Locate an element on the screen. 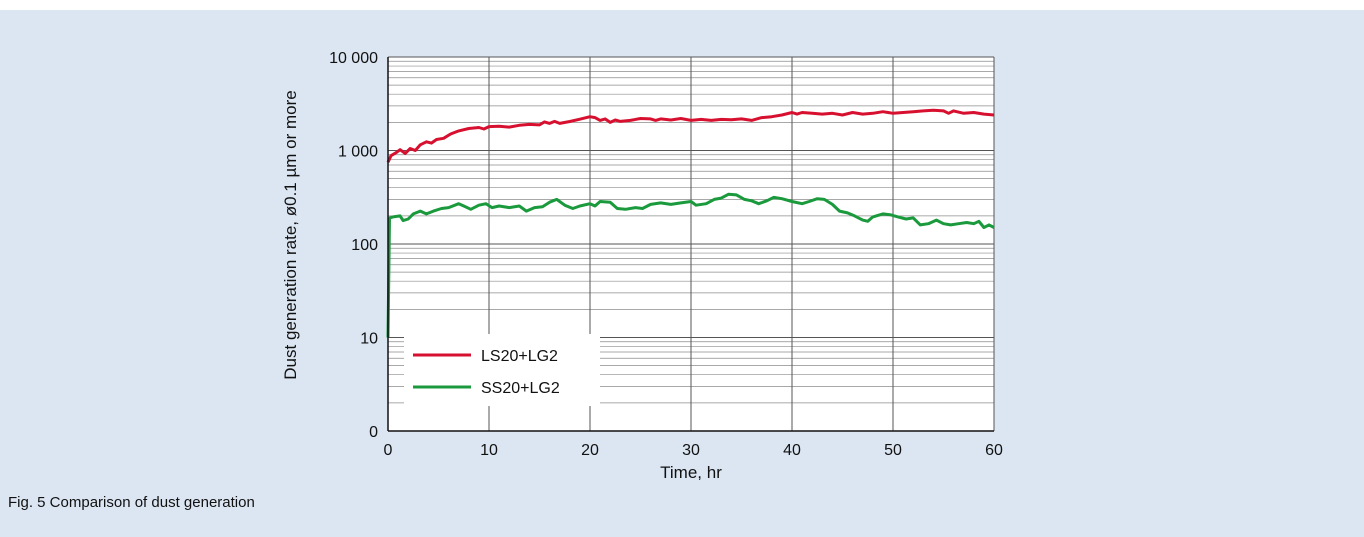 The image size is (1364, 537). legend: LS20+LG2 SS20+LG2 is located at coordinates (502, 370).